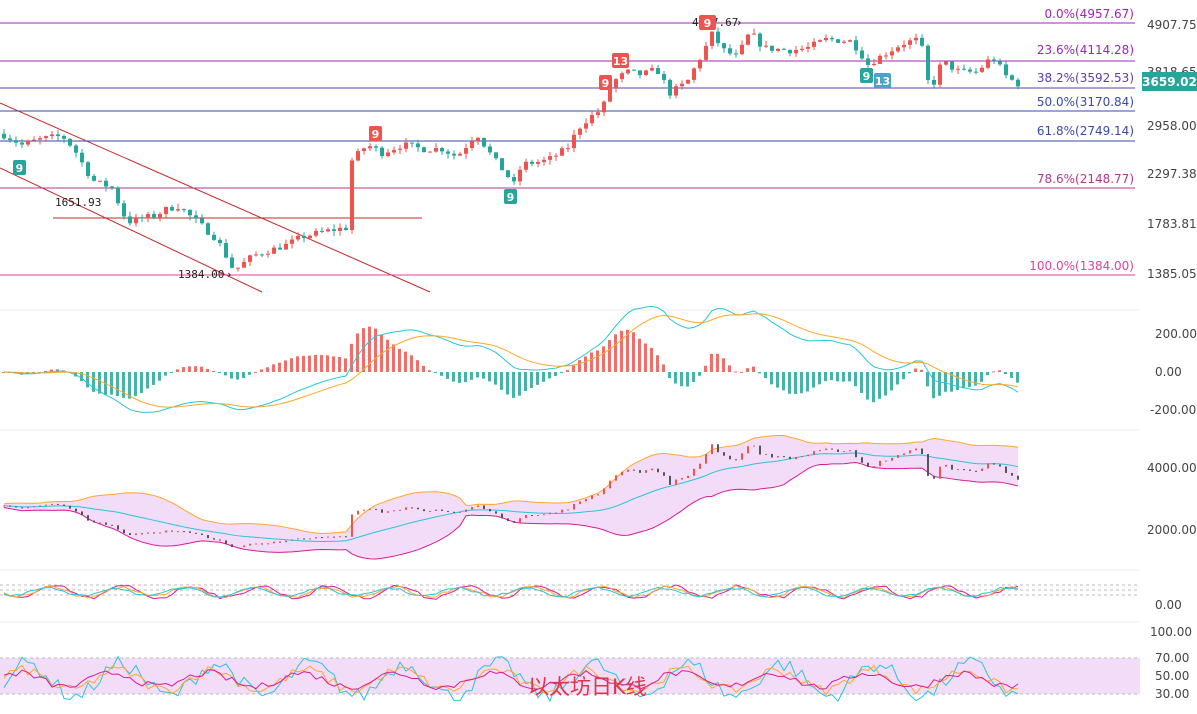  Describe the element at coordinates (1172, 530) in the screenshot. I see `boll-tick-2000: 2000.00` at that location.